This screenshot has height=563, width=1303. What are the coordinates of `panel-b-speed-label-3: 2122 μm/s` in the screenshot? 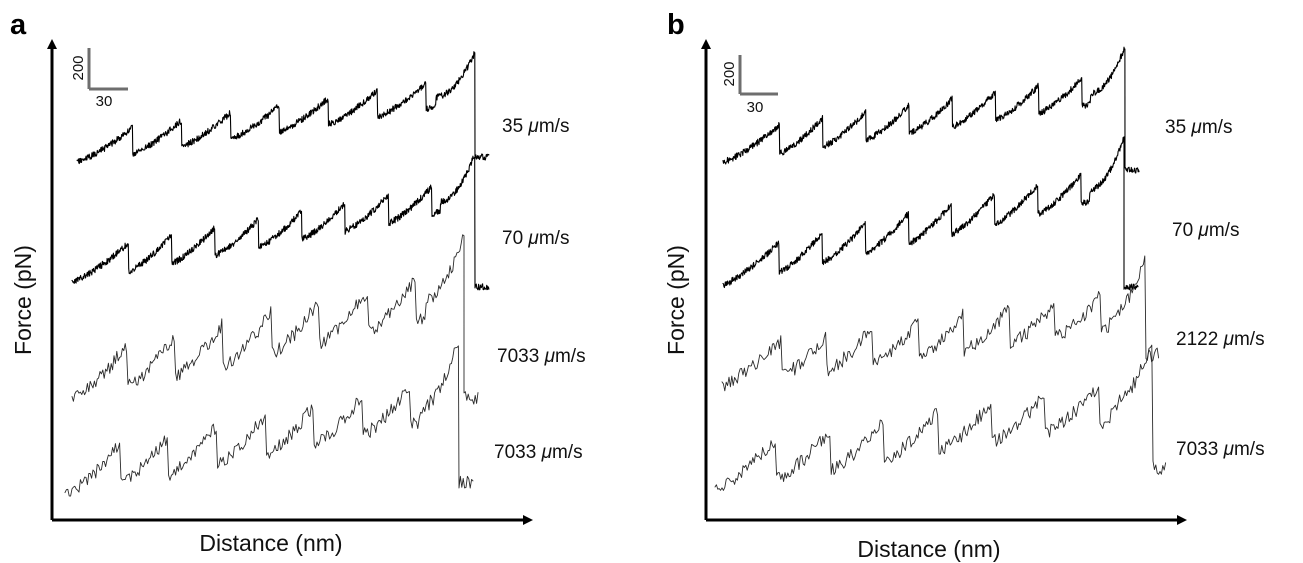 It's located at (1220, 339).